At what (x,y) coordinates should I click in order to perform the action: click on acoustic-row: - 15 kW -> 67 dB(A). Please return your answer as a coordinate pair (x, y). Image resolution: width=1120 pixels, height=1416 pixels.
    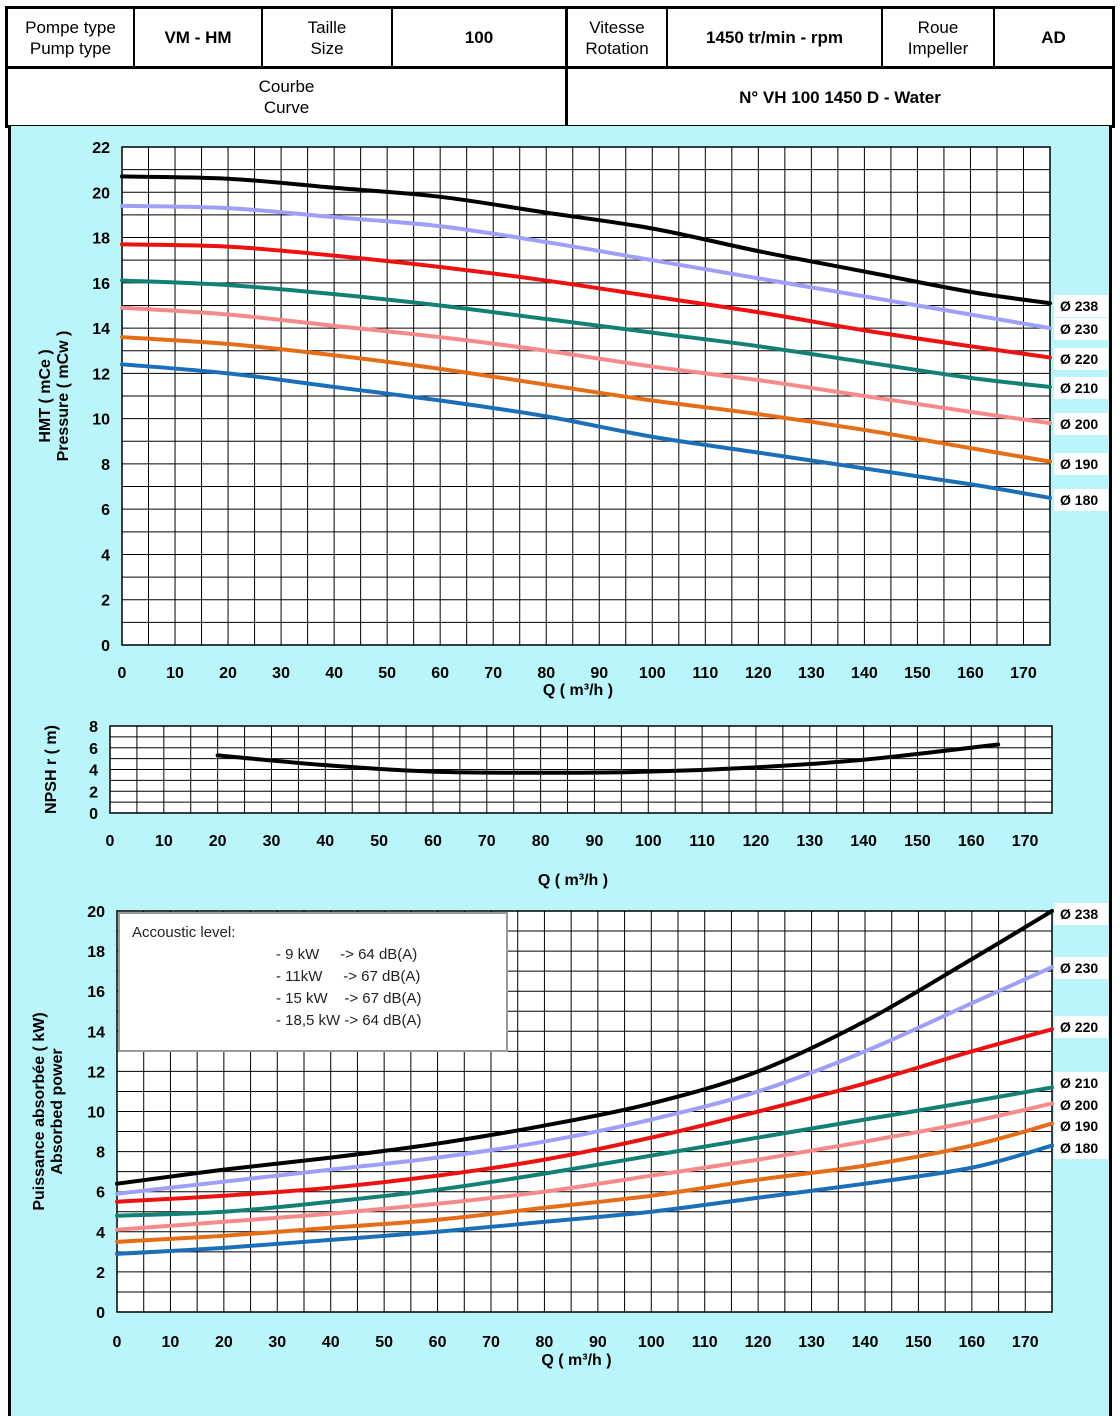
    Looking at the image, I should click on (349, 998).